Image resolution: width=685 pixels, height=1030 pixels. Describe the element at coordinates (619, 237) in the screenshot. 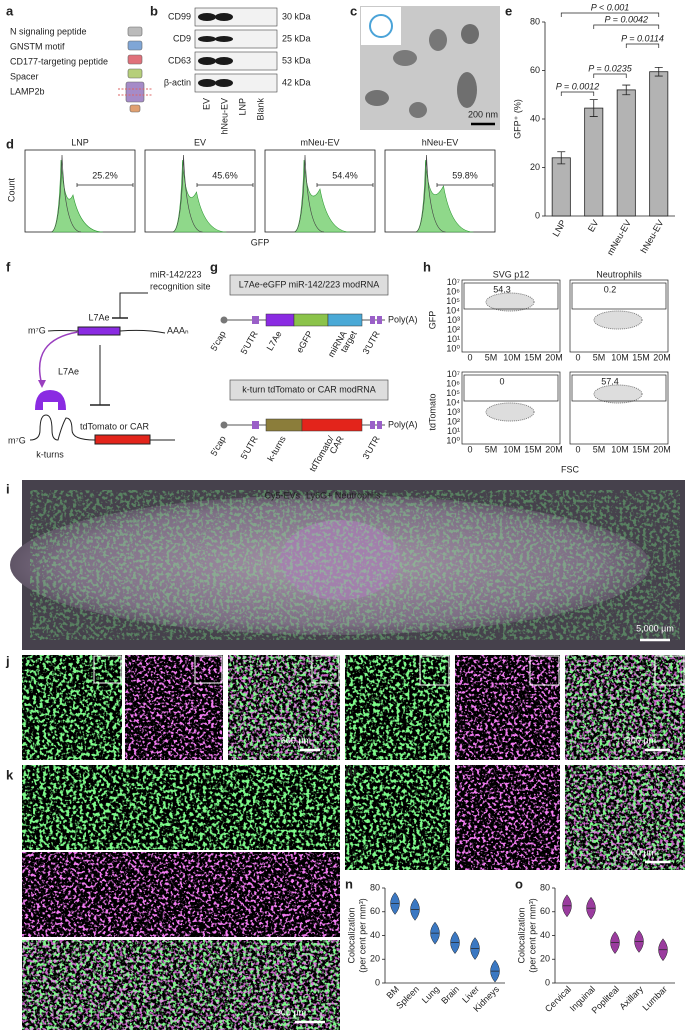

I see `x-tick-label: mNeu-EV` at that location.